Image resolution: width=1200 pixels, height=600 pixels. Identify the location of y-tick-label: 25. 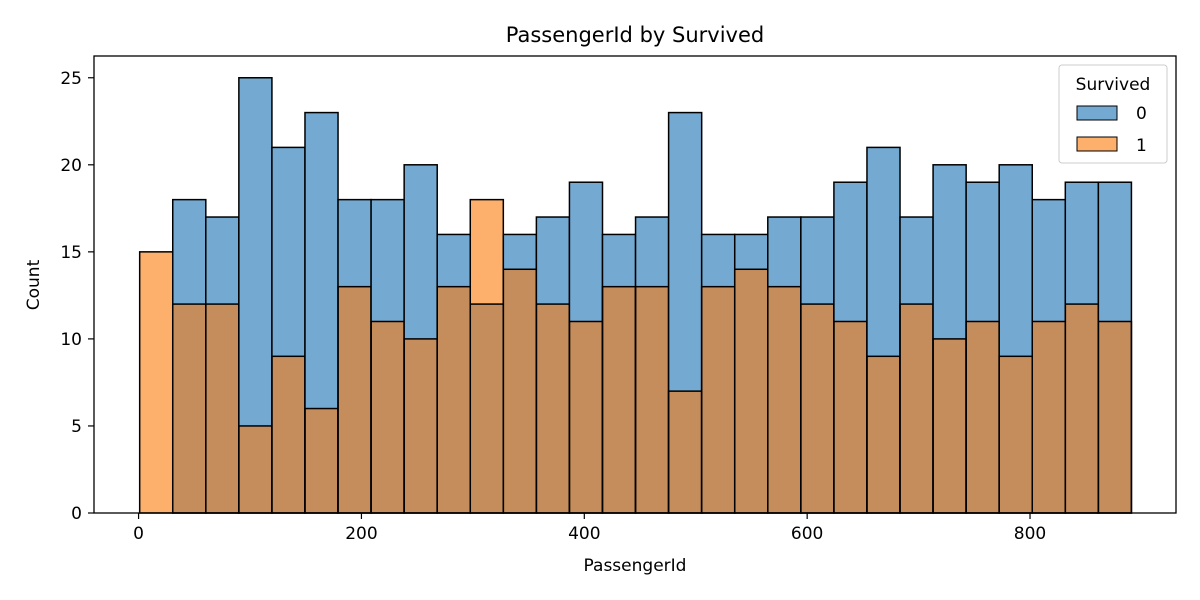
(71, 79).